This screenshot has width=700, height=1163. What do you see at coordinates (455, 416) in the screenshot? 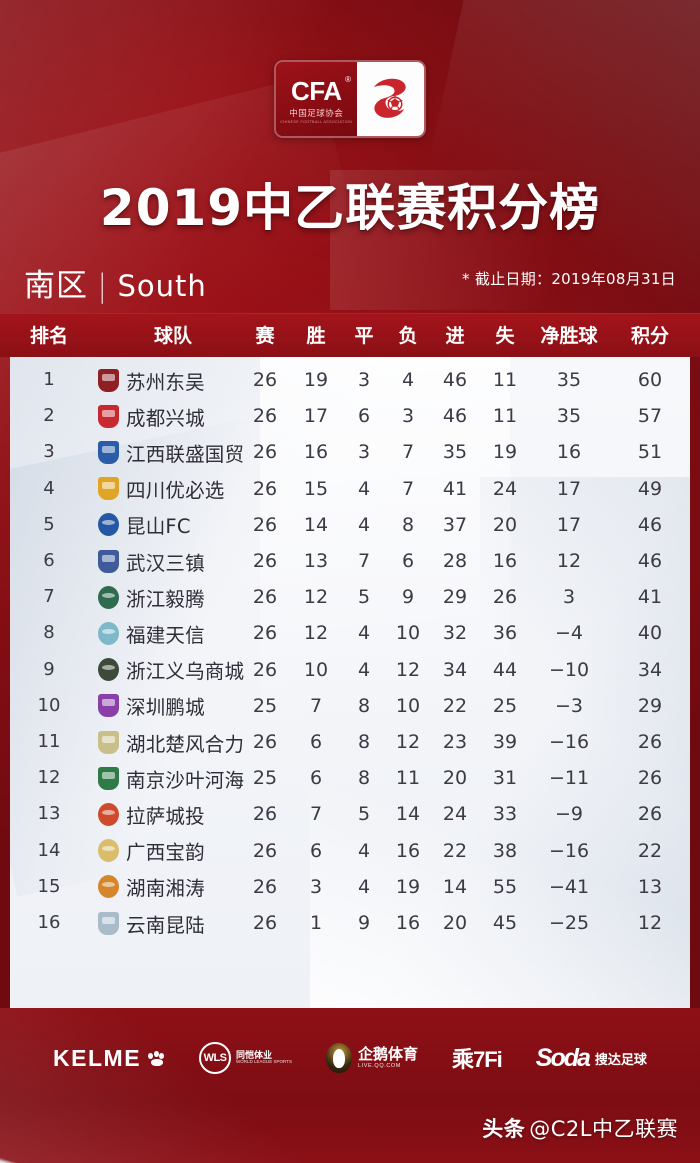
I see `cell-gf: 46` at bounding box center [455, 416].